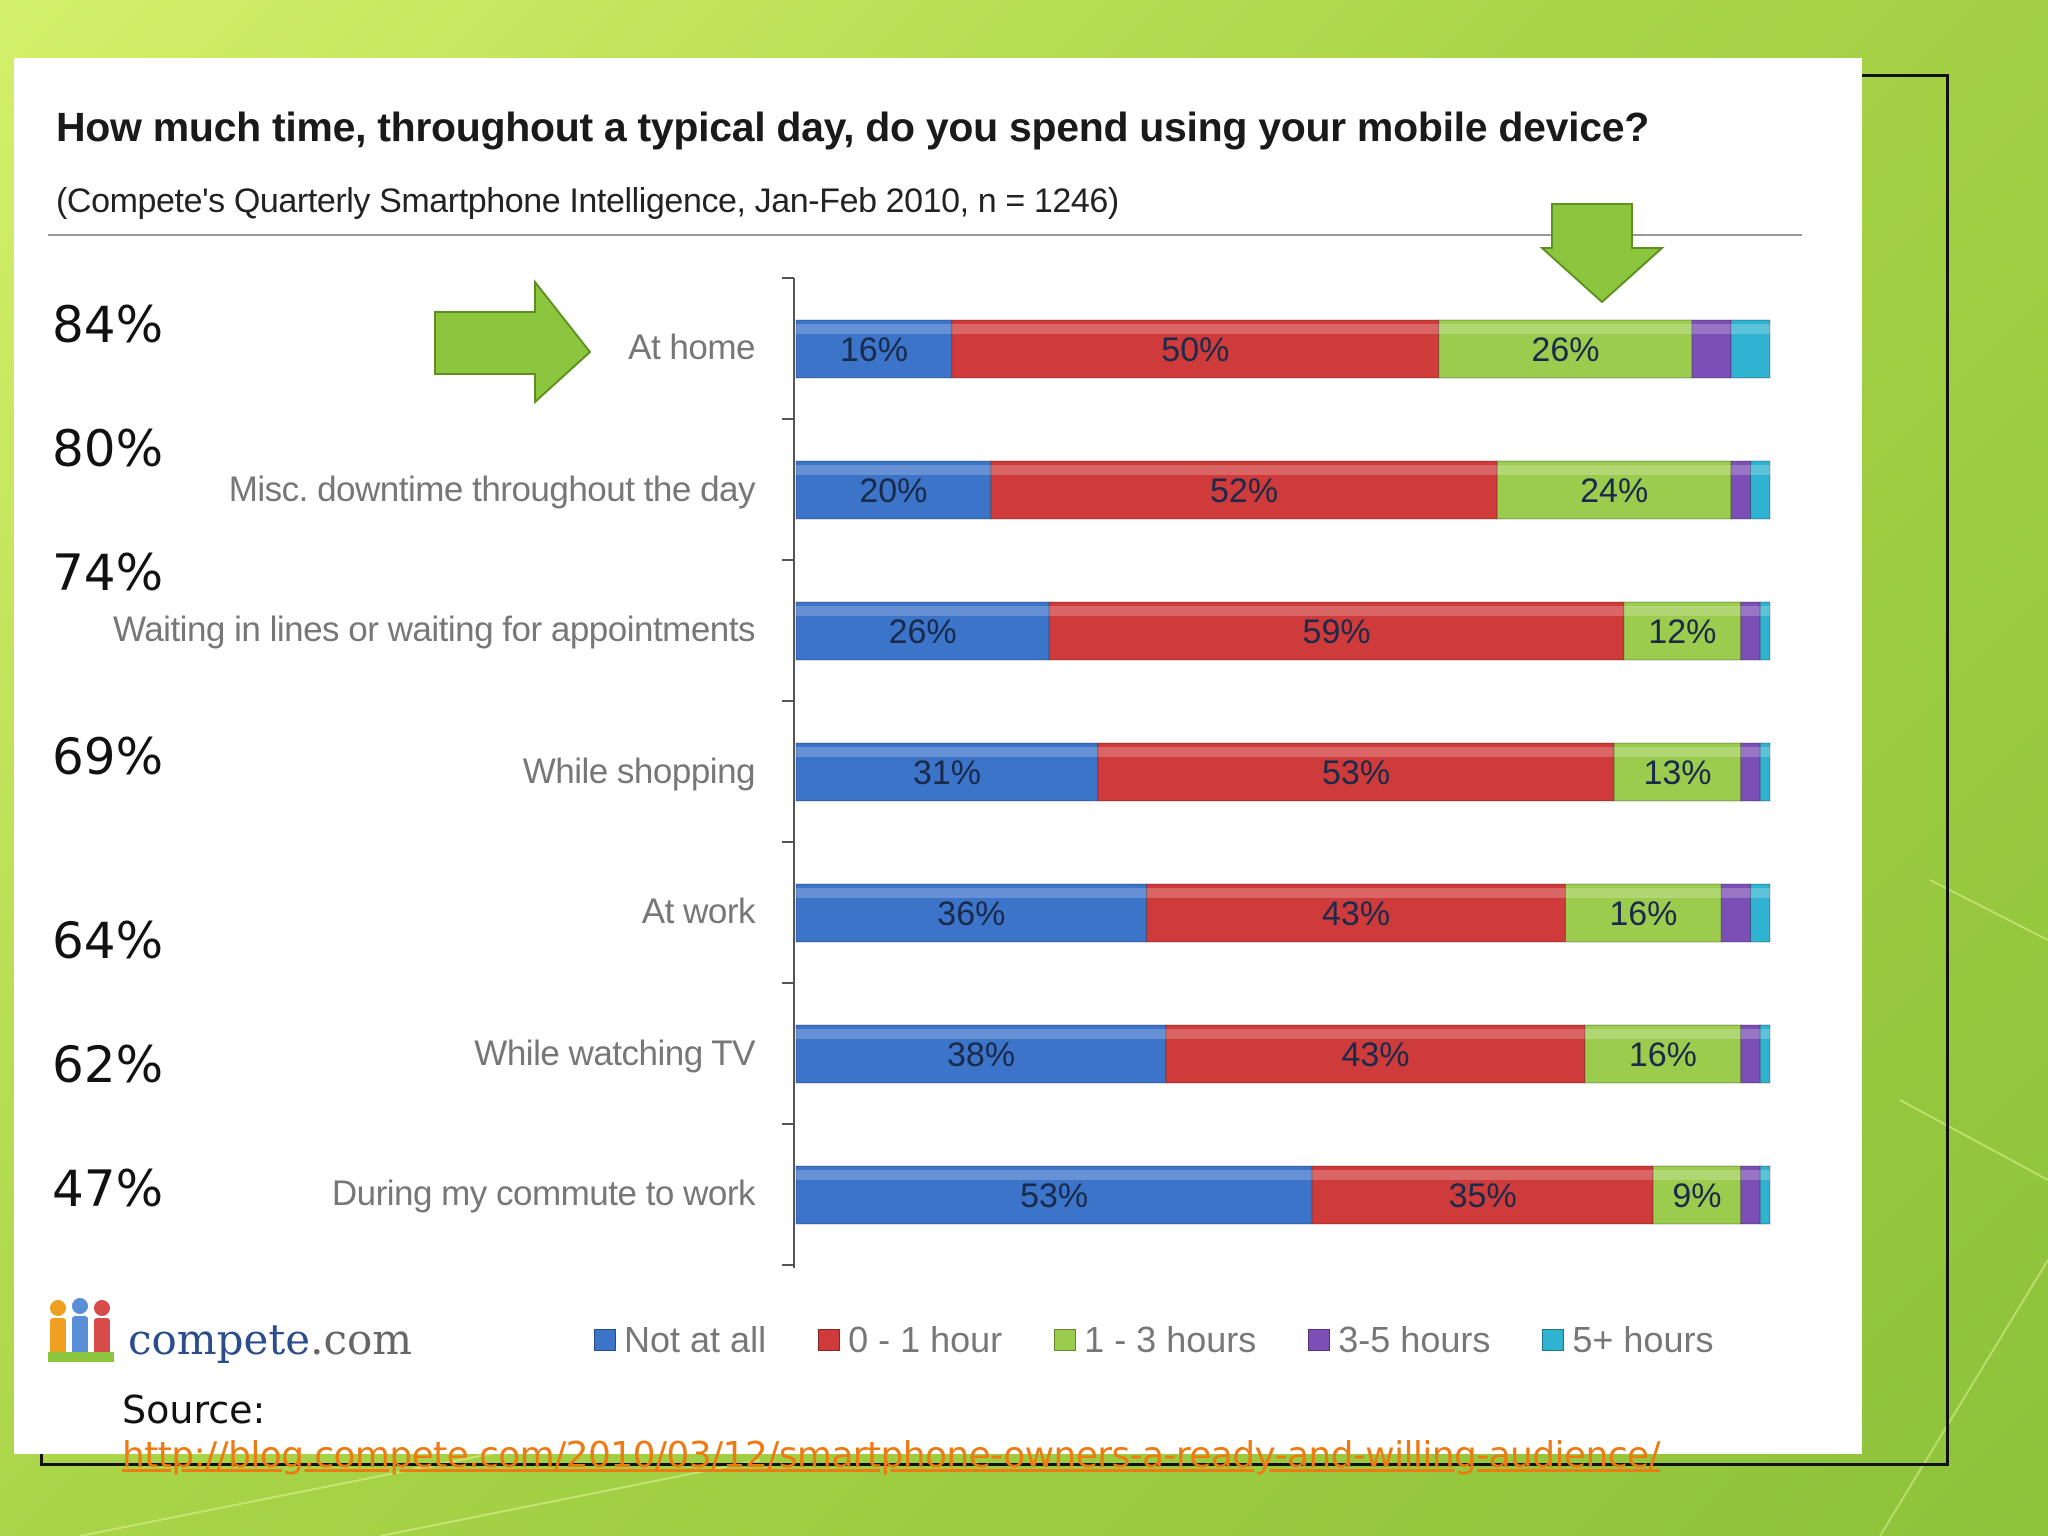  I want to click on category-label: While shopping, so click(639, 771).